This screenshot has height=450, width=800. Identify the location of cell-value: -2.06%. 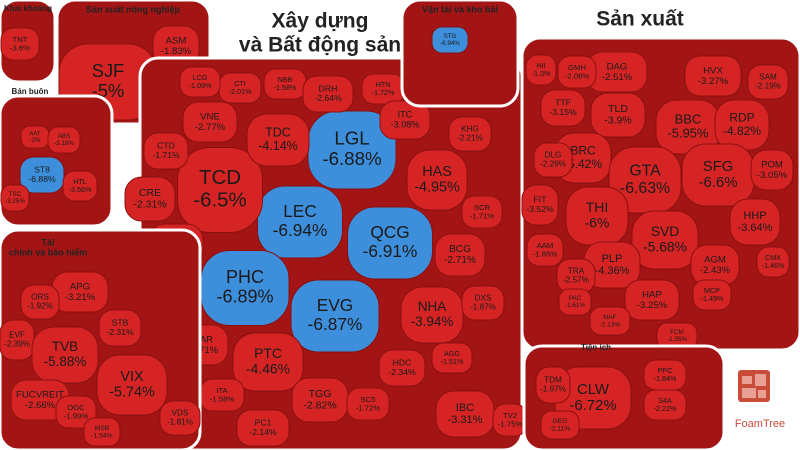
(577, 75).